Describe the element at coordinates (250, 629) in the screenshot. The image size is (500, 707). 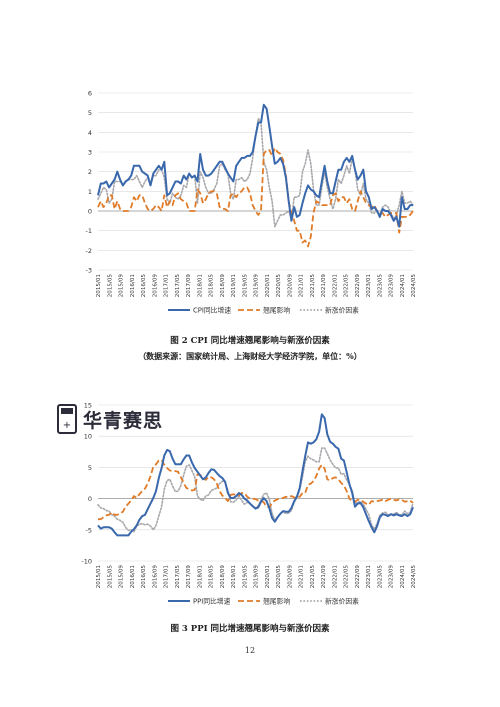
I see `figure3-title: 图 3 PPI 同比增速翘尾影响与新涨价因素` at that location.